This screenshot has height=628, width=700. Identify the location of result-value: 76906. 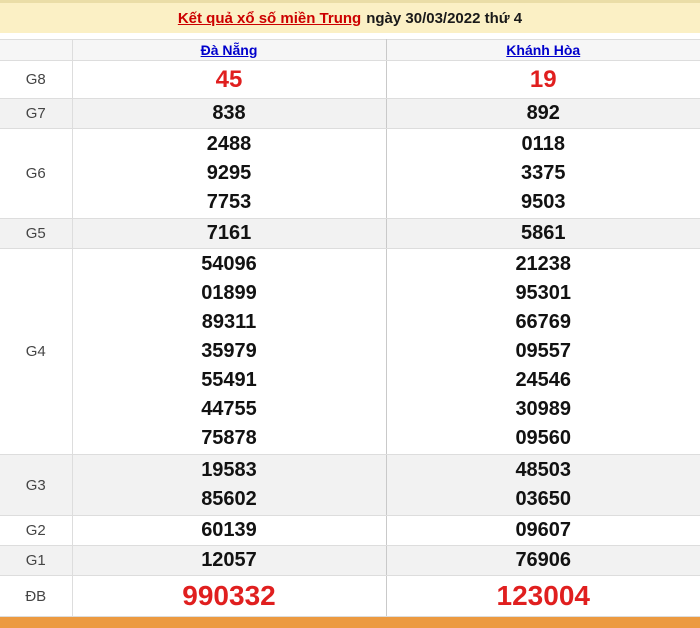
(543, 560).